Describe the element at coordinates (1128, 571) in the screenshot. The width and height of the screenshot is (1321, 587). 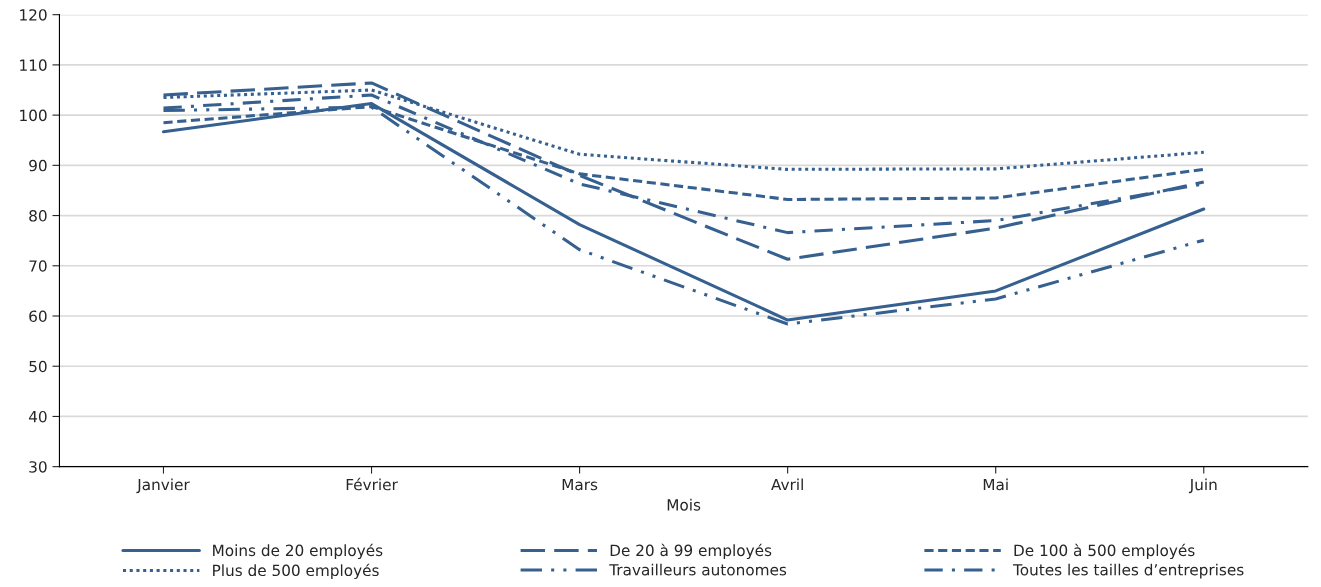
I see `legend-label: Toutes les tailles d’entreprises` at that location.